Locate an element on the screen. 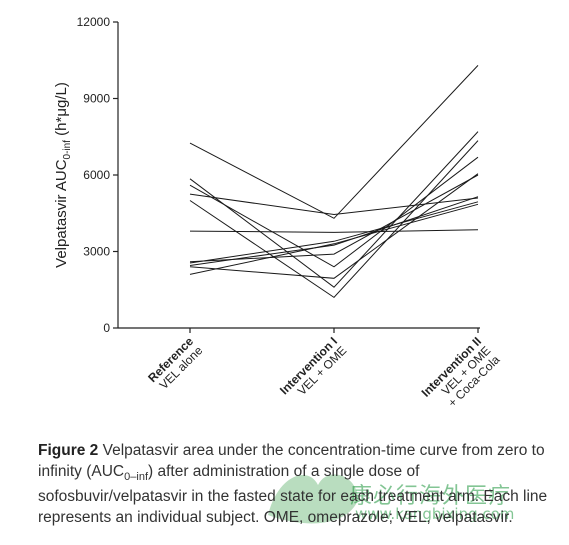 The image size is (569, 545). y-tick-label: 3000 is located at coordinates (96, 252).